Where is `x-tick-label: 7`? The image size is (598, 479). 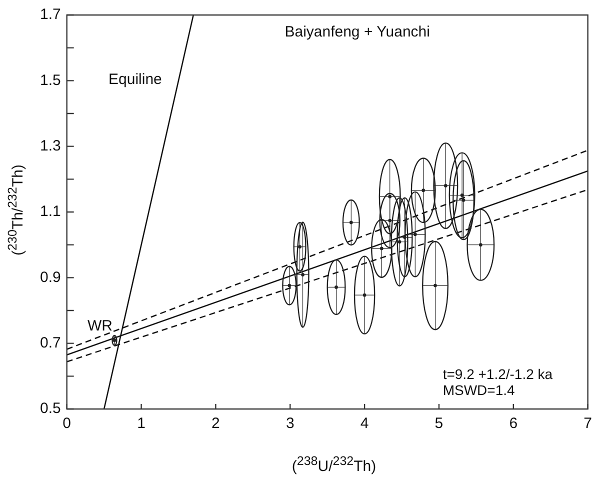
x-tick-label: 7 is located at coordinates (588, 423).